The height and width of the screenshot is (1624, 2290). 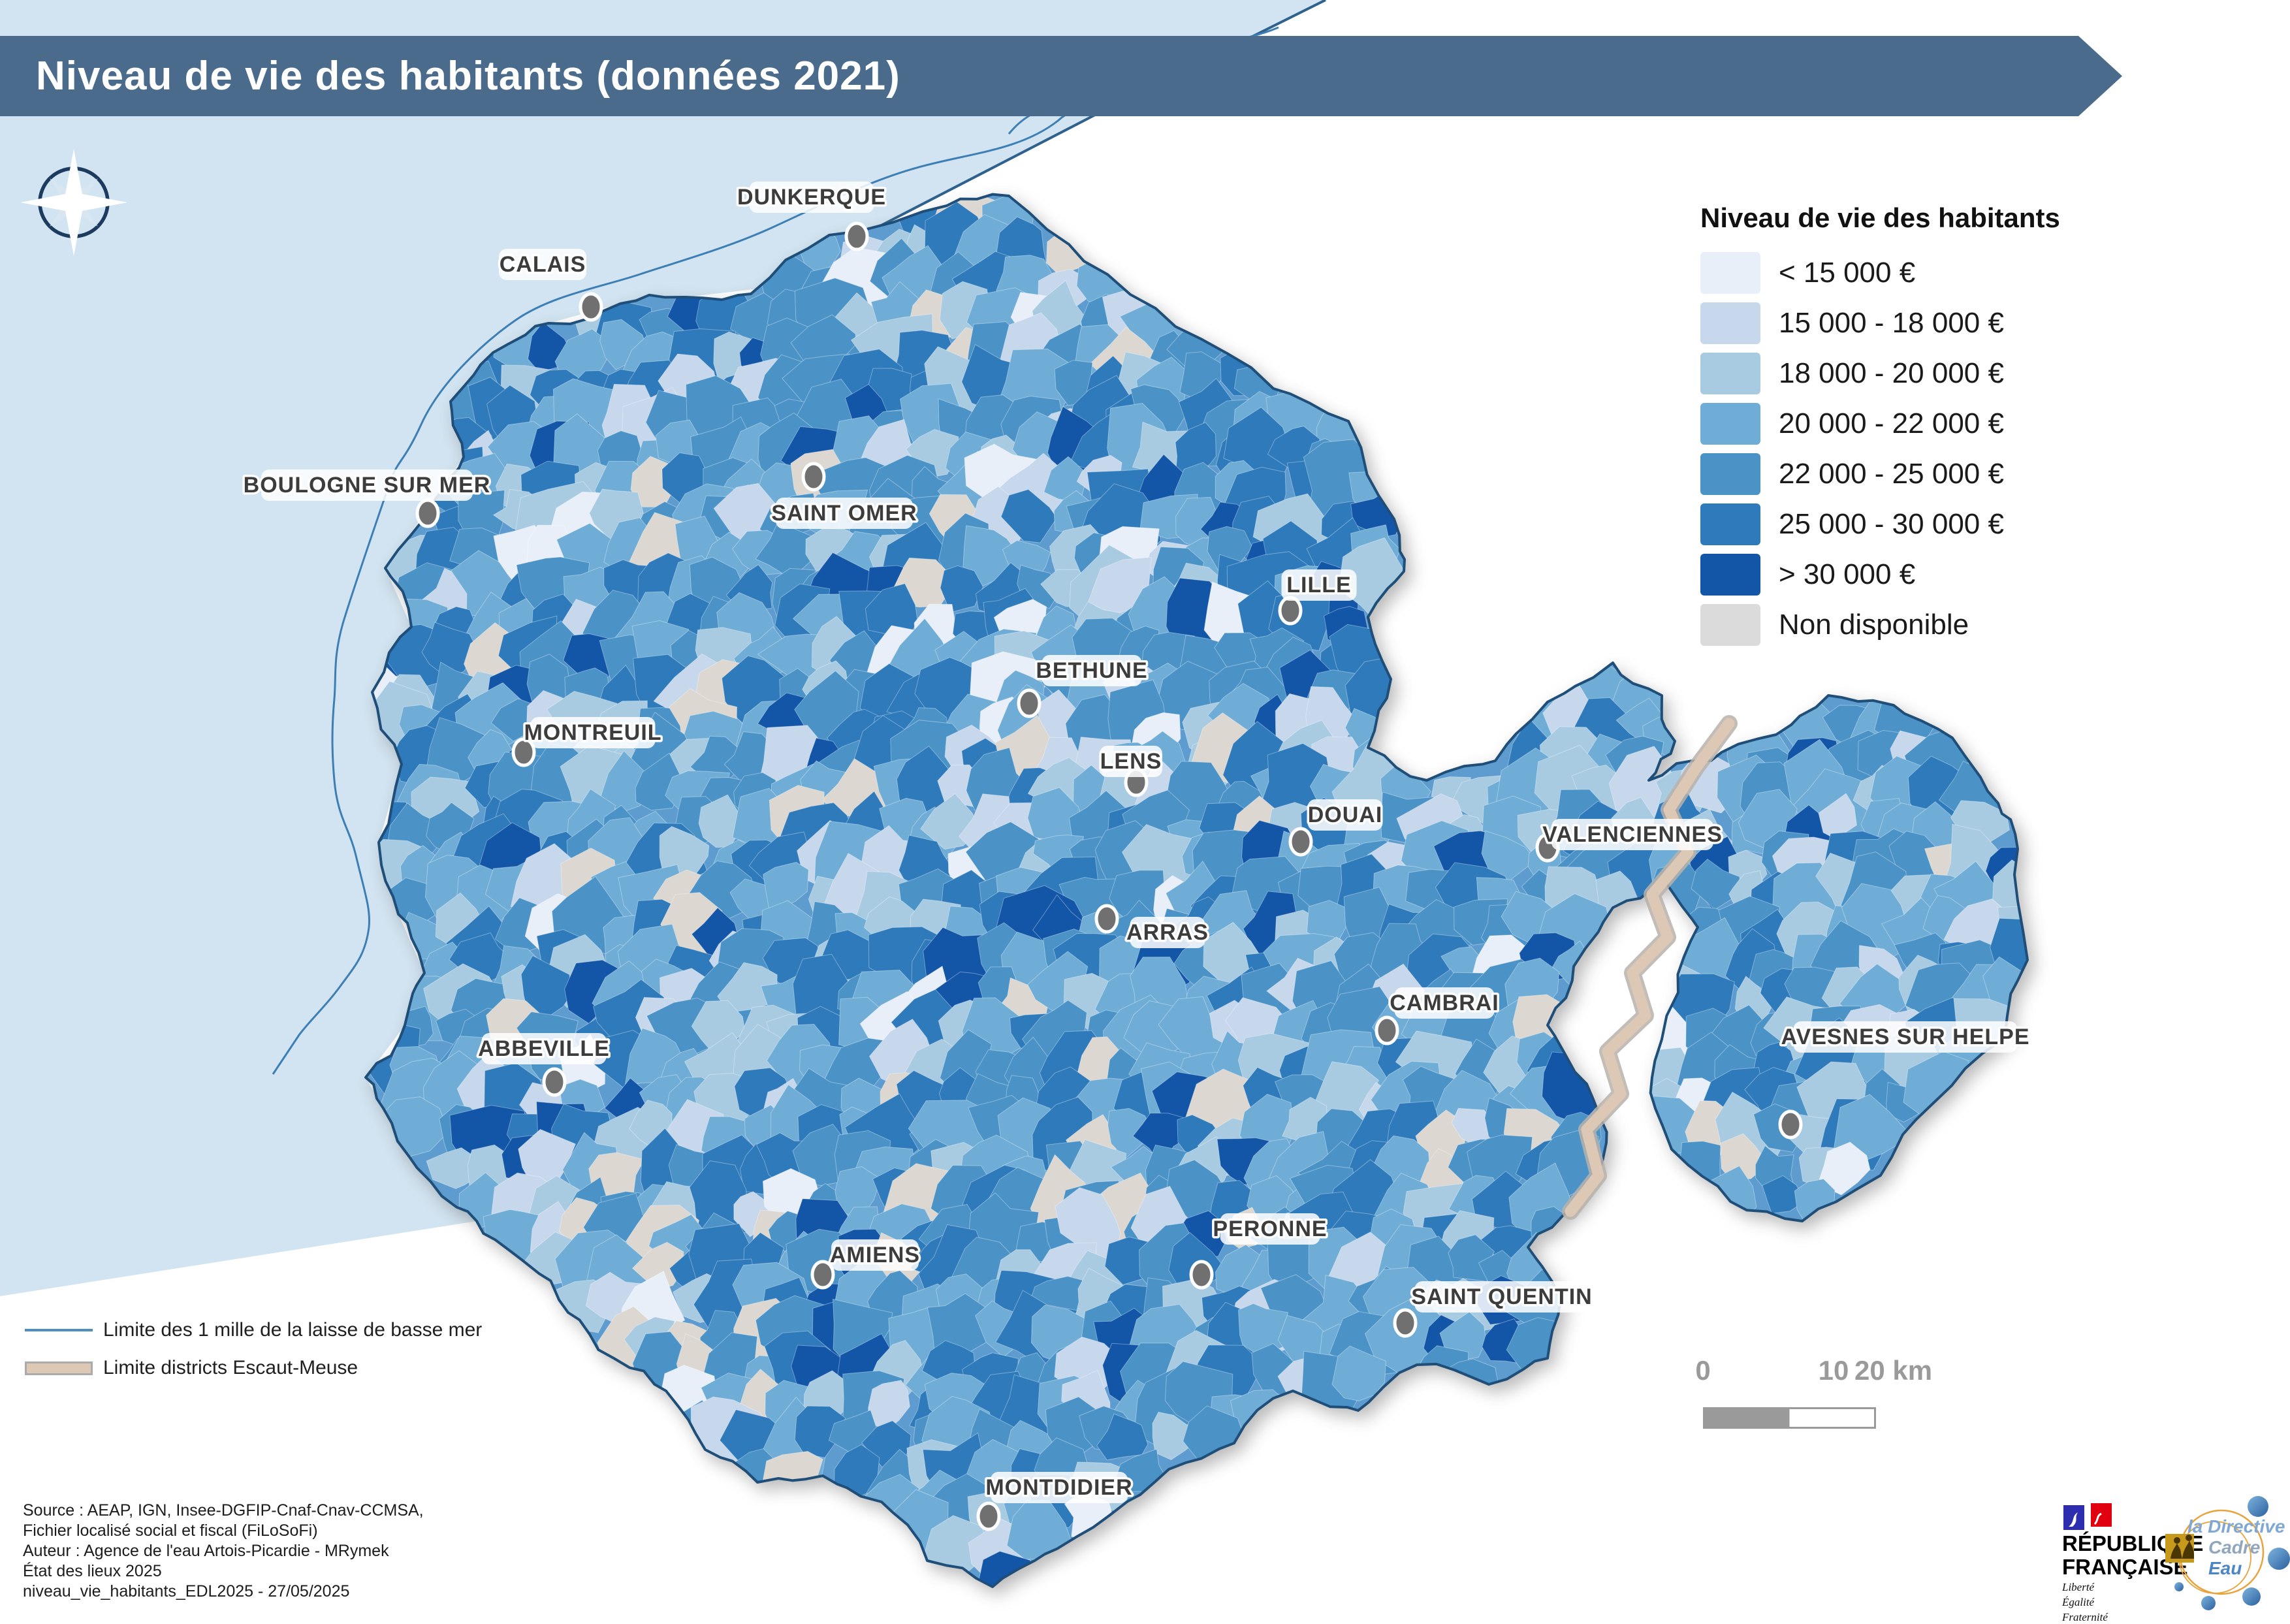 I want to click on city-label: PERONNE, so click(x=1270, y=1229).